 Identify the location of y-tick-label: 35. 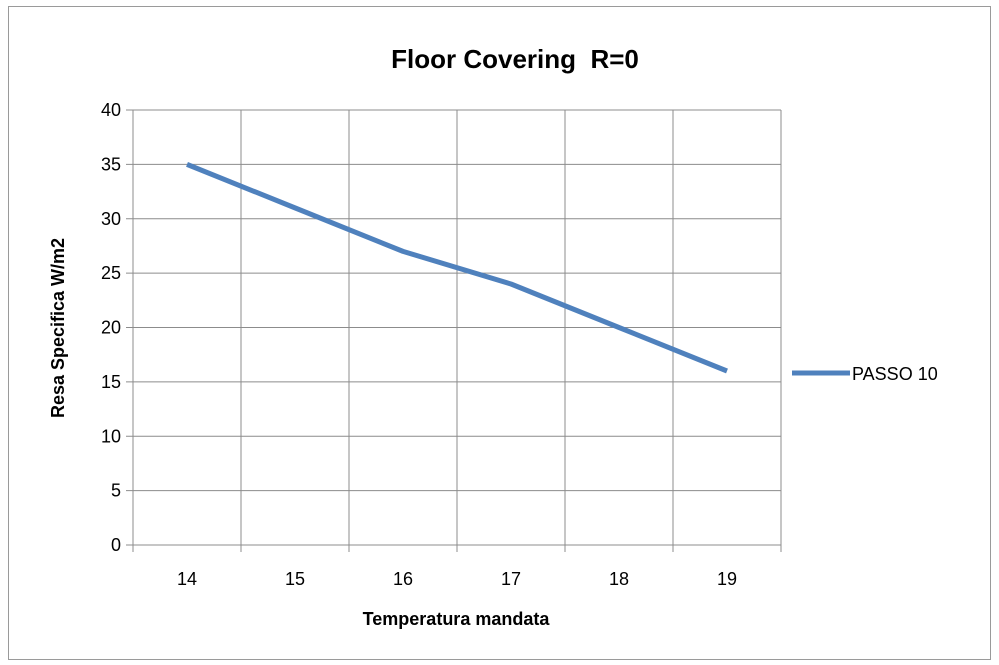
(111, 164).